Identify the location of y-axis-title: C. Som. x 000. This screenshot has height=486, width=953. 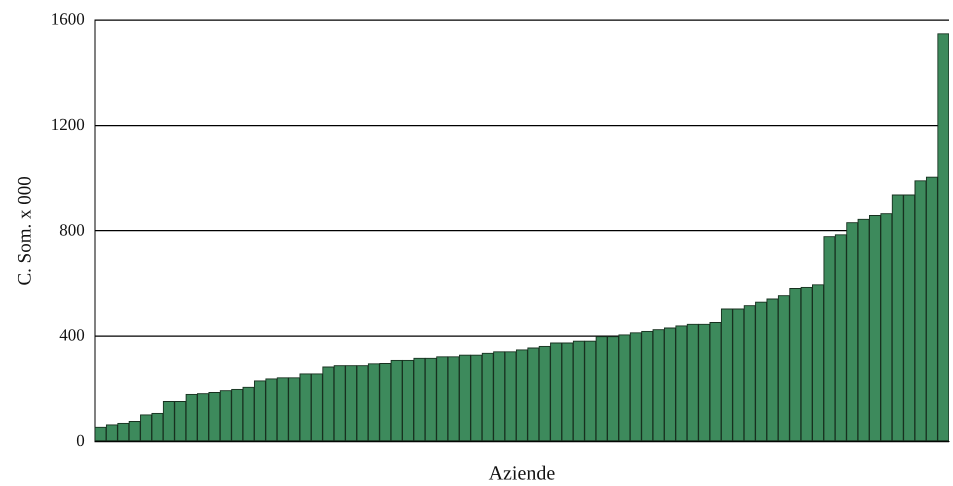
(25, 231).